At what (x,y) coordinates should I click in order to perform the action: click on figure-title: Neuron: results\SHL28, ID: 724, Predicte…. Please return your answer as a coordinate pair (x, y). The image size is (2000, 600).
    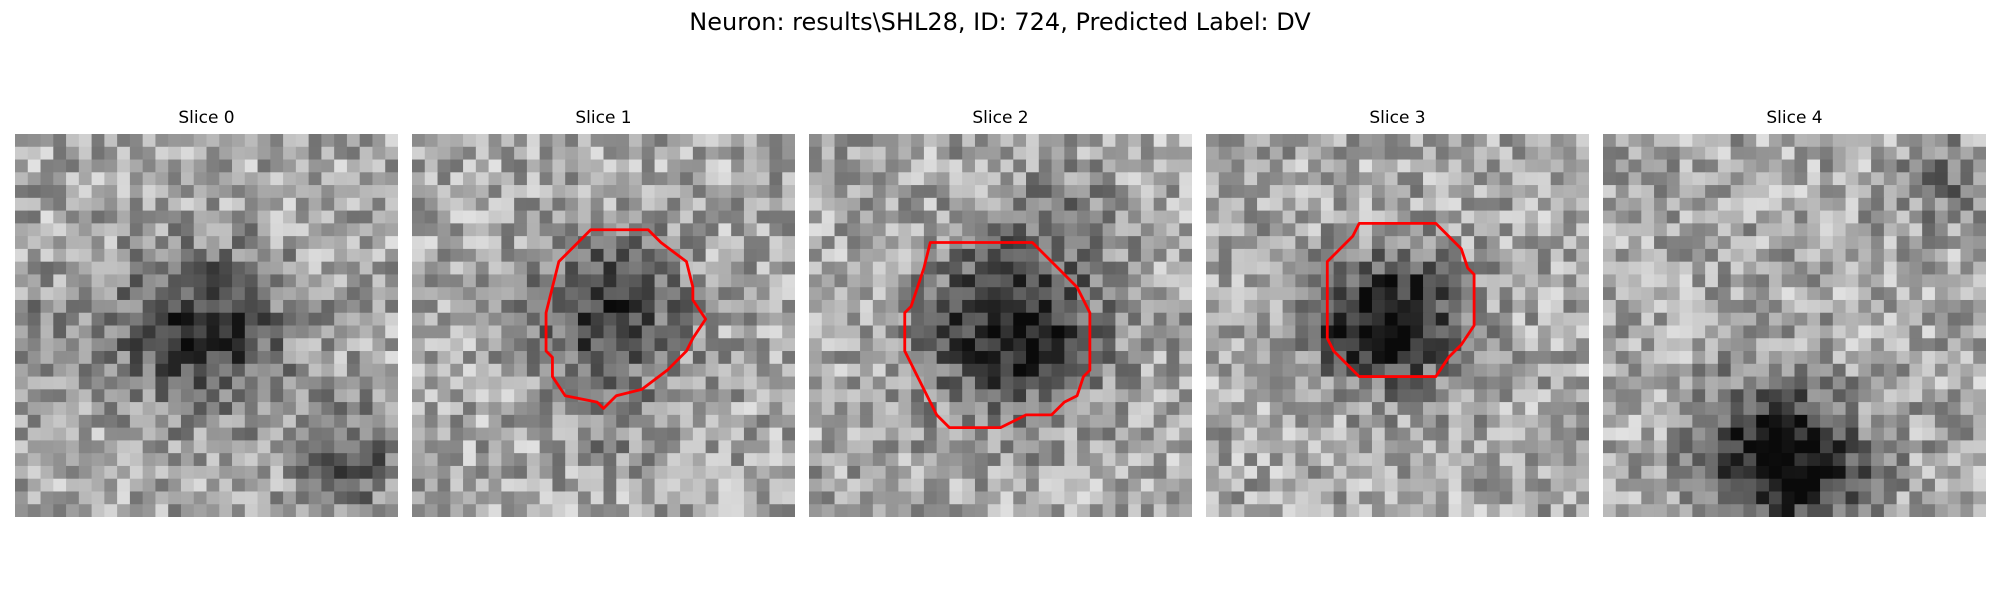
    Looking at the image, I should click on (1000, 22).